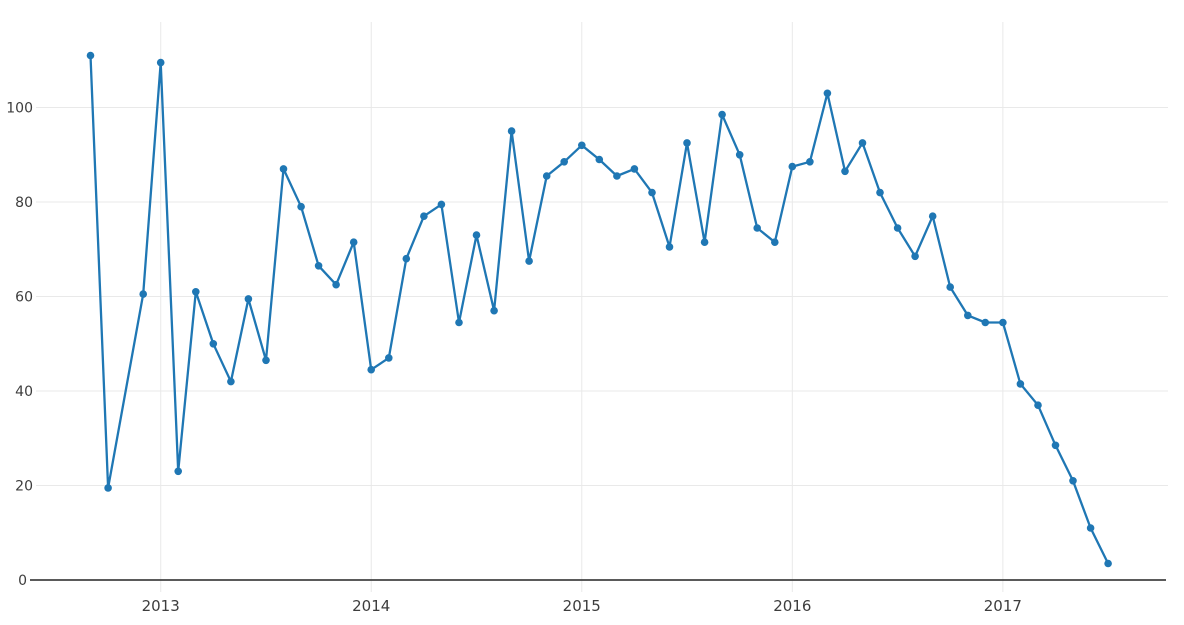 The height and width of the screenshot is (625, 1184). I want to click on y-tick-label: 0, so click(22, 581).